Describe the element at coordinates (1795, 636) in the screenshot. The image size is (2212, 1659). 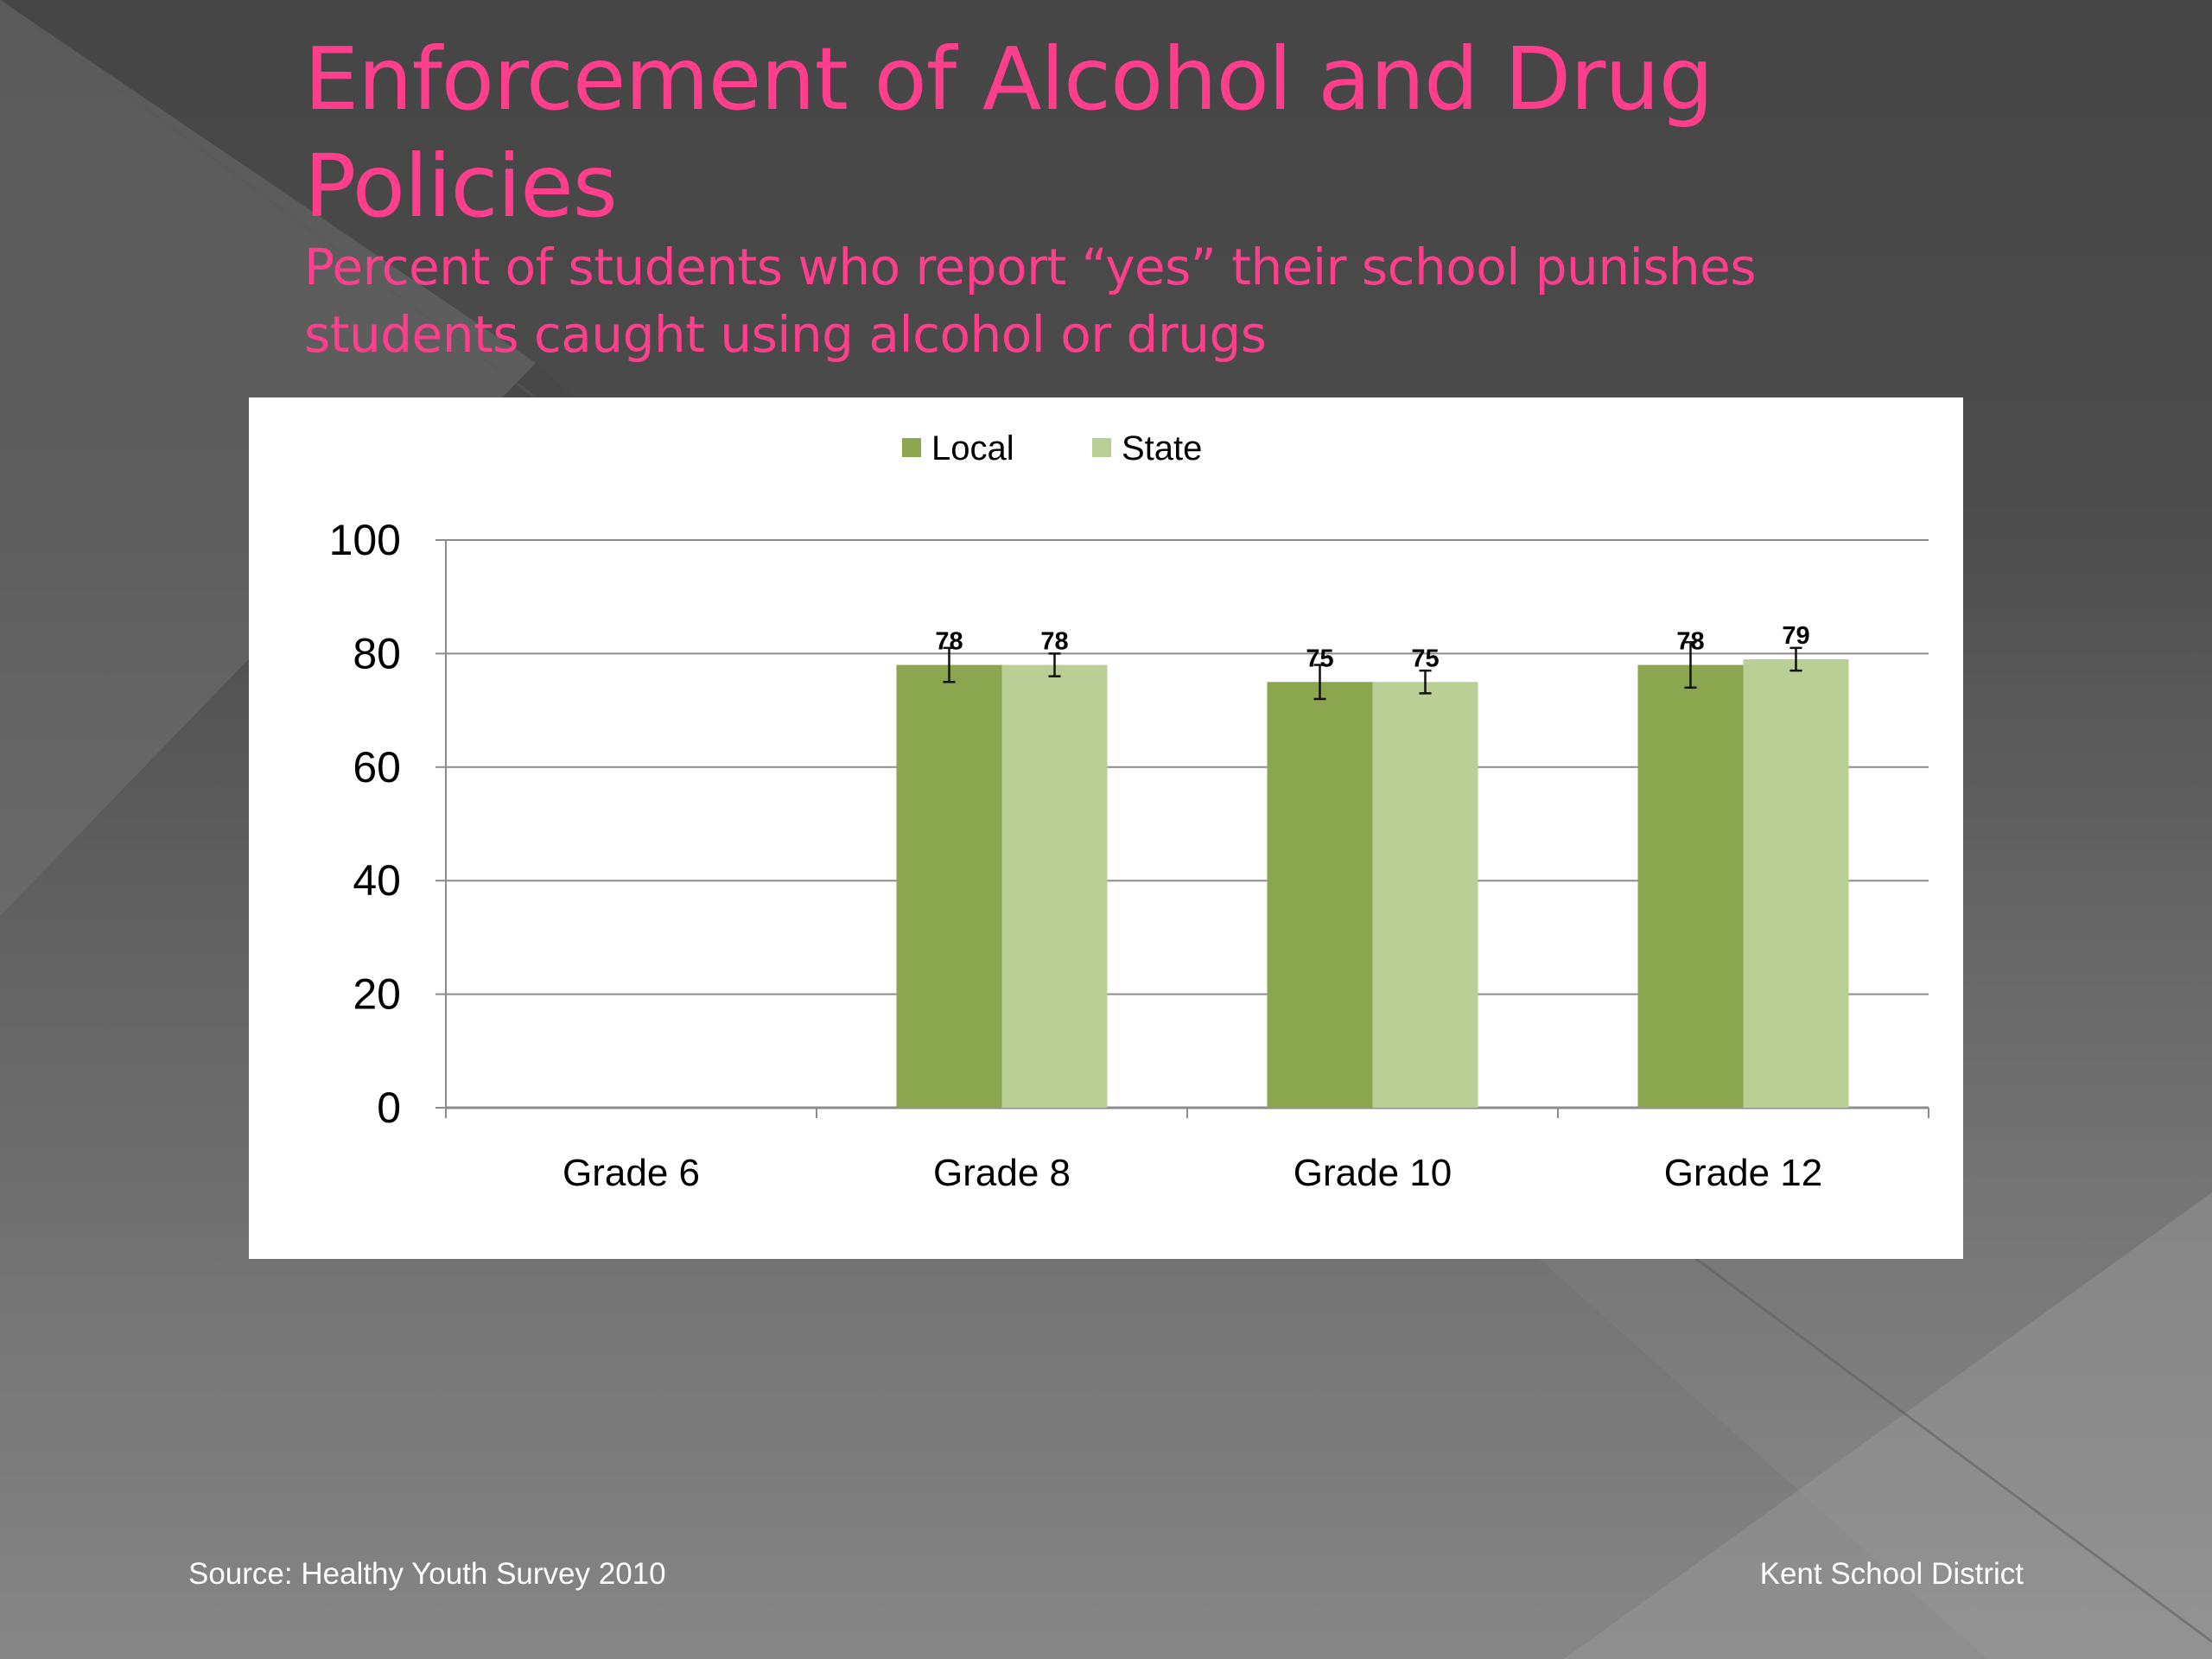
I see `data-label: 79` at that location.